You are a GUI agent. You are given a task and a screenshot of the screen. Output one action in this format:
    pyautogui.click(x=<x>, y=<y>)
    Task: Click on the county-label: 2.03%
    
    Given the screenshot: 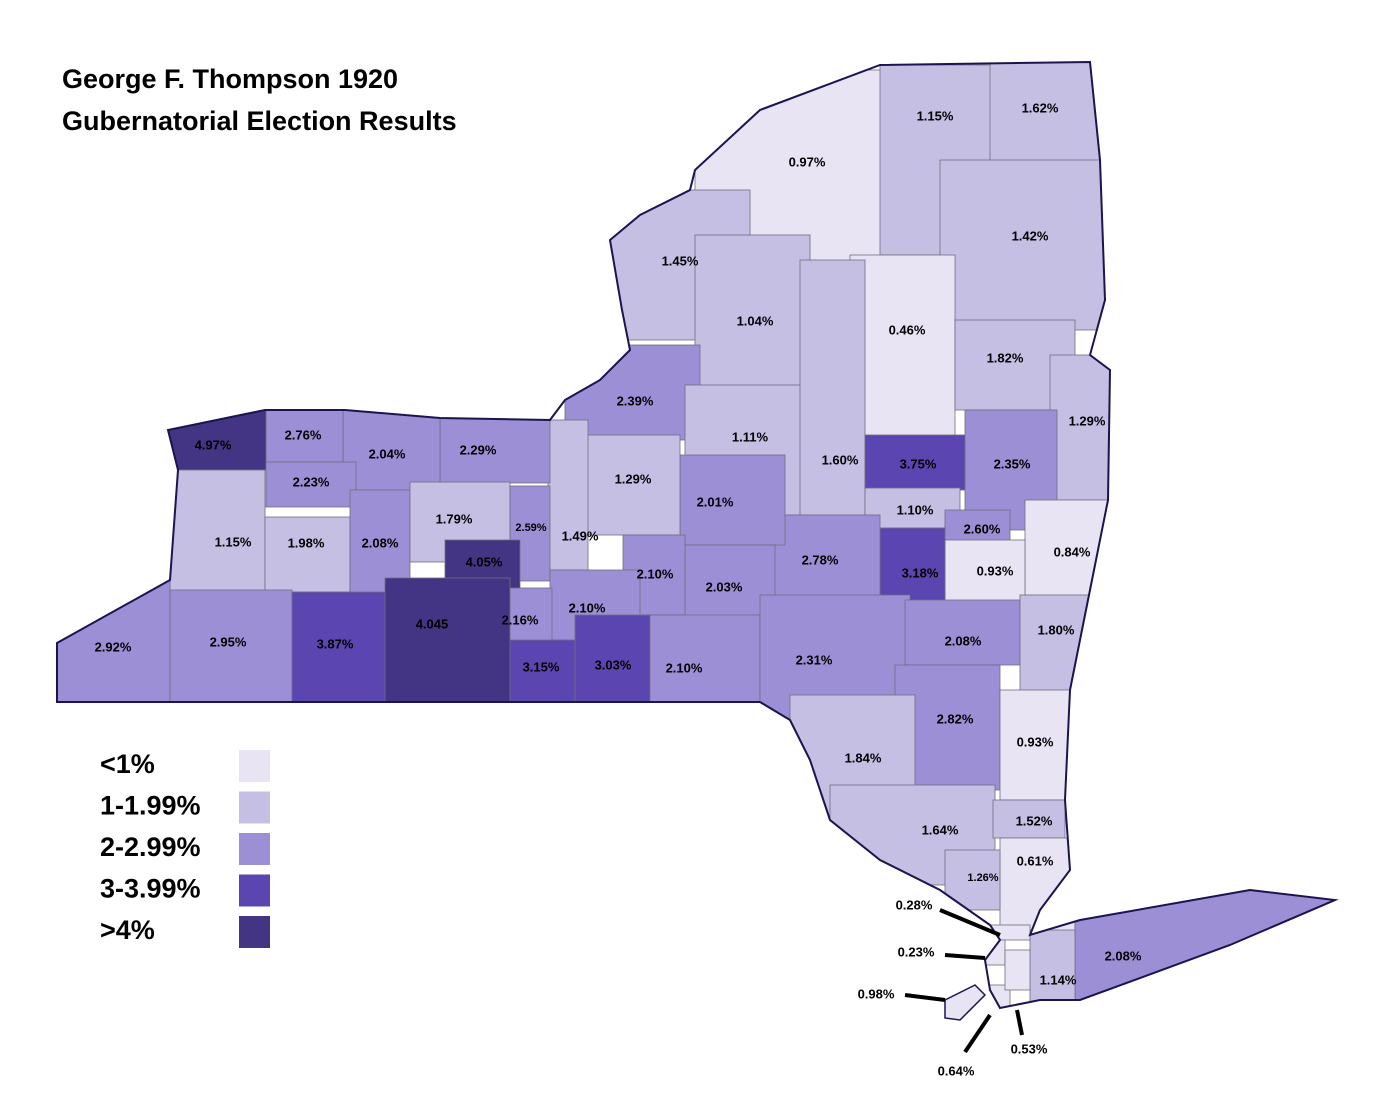 What is the action you would take?
    pyautogui.click(x=724, y=586)
    